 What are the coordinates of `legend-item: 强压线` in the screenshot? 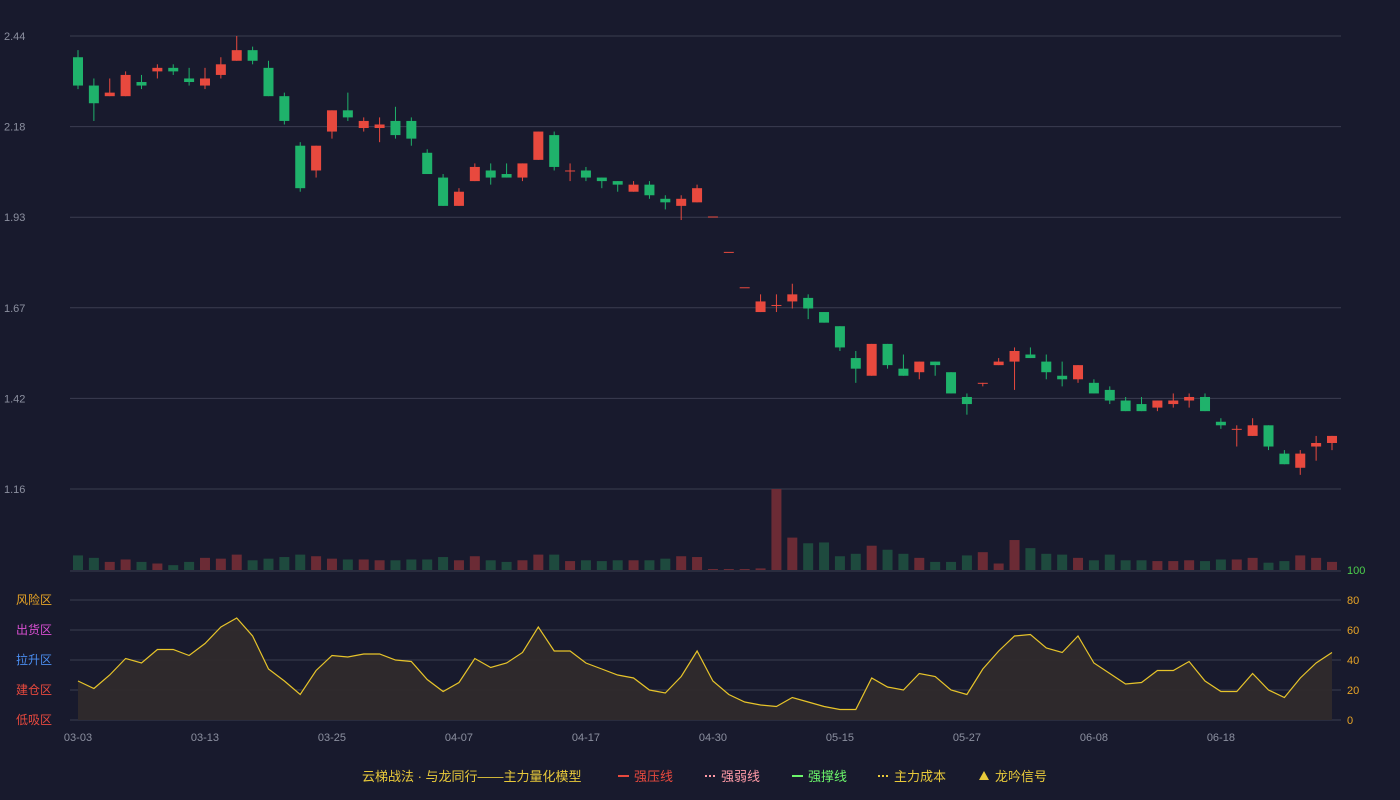 It's located at (653, 776).